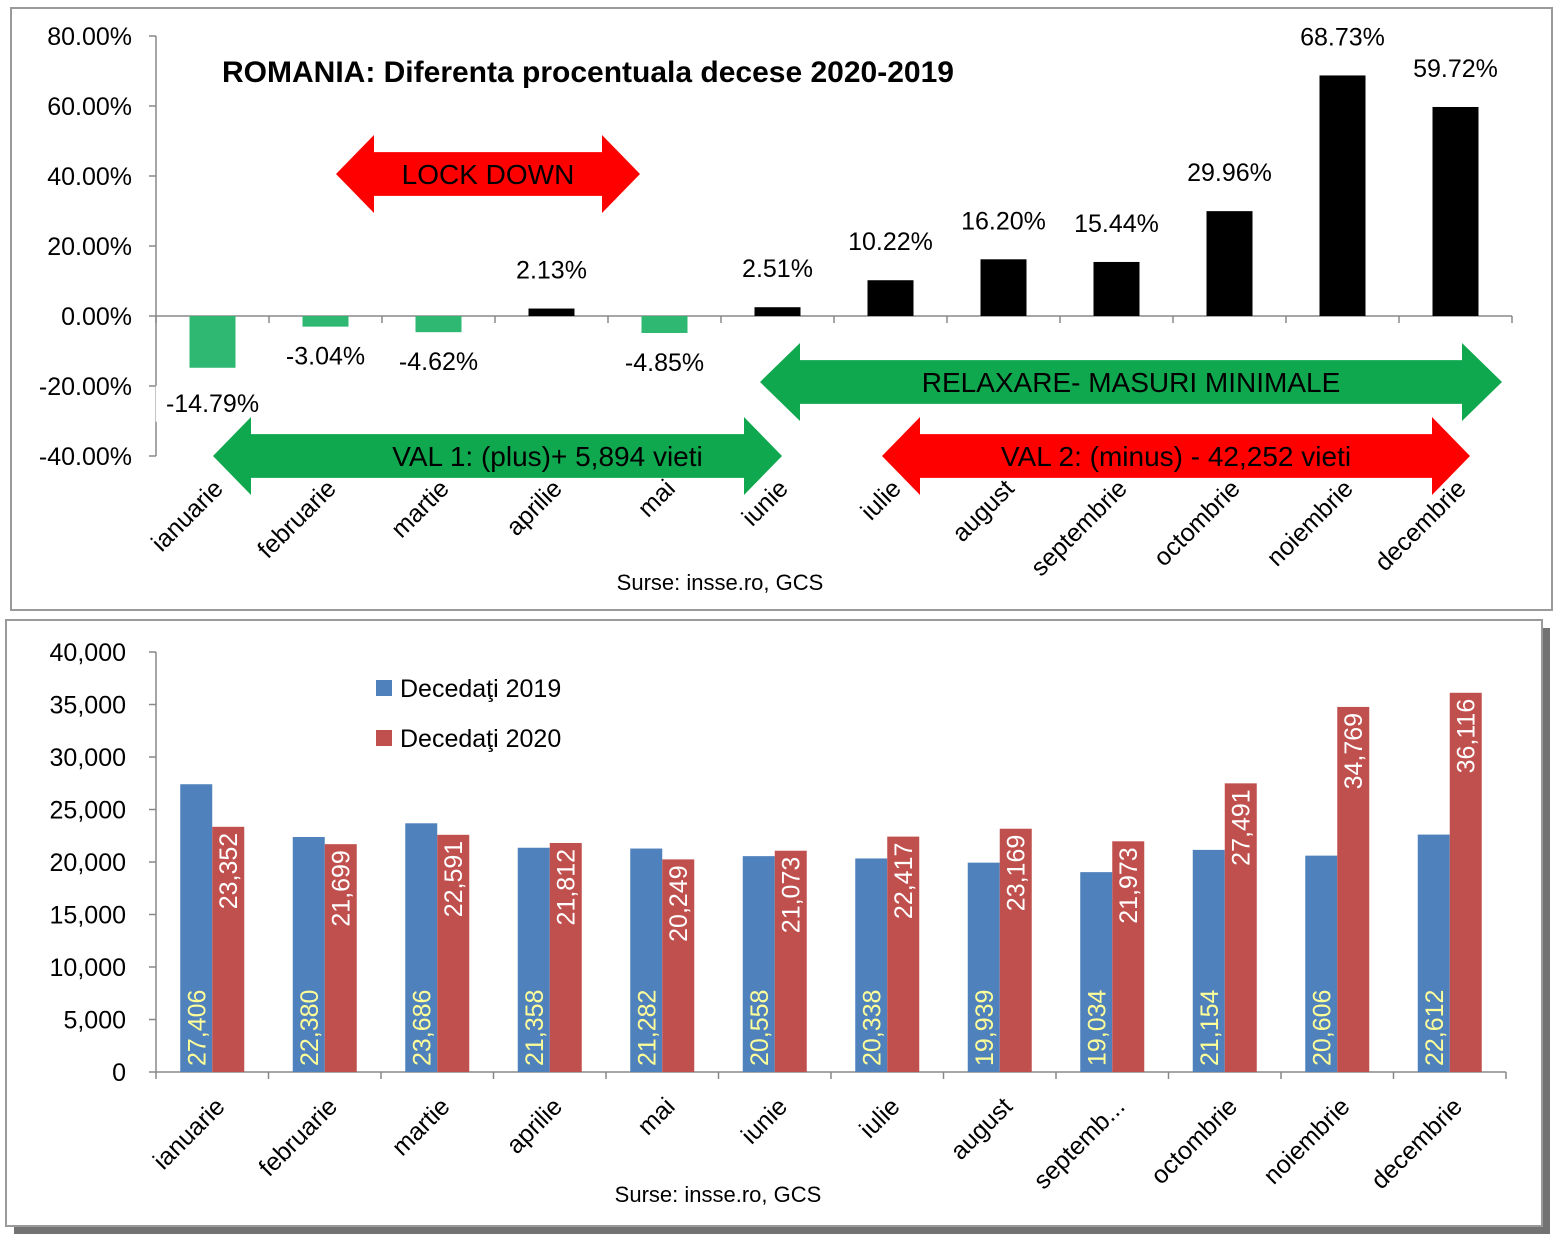  Describe the element at coordinates (197, 1028) in the screenshot. I see `value-label-2019: 27,406` at that location.